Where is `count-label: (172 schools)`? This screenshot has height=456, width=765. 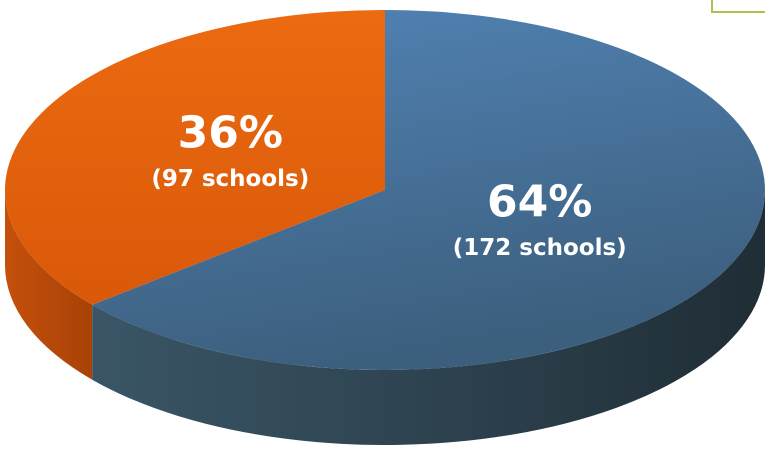
count-label: (172 schools) is located at coordinates (540, 248).